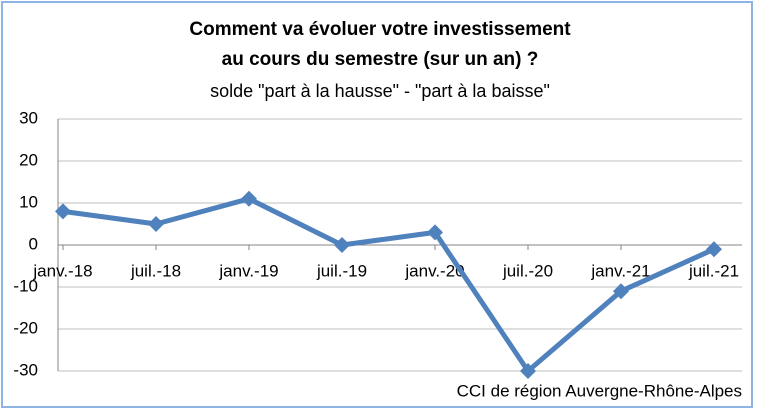 This screenshot has height=411, width=758. I want to click on y-tick-label: 20, so click(28, 159).